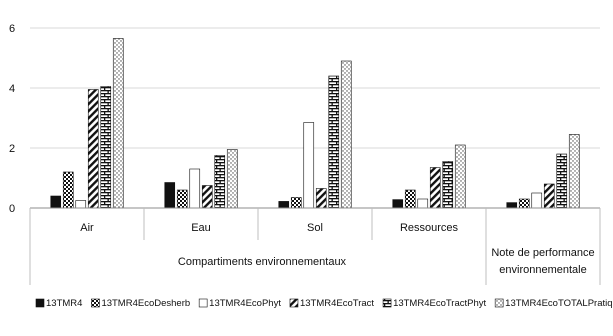 The image size is (613, 336). I want to click on category-label: Note de performance, so click(542, 253).